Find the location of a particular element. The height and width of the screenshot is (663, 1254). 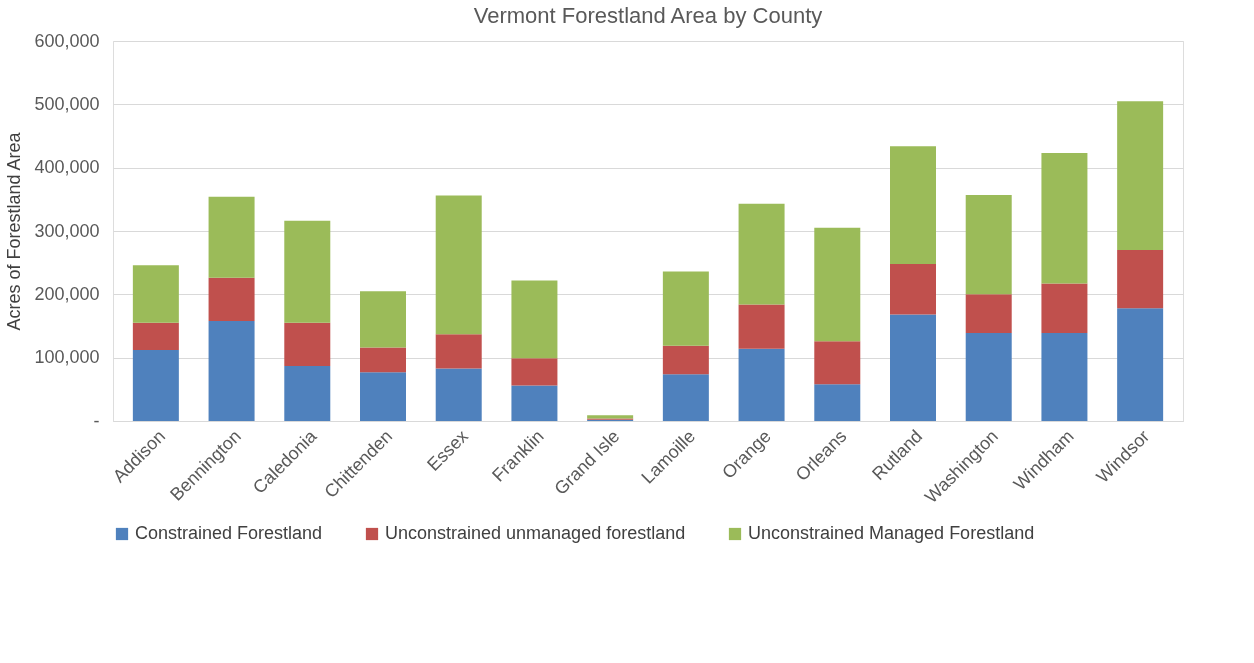

y-tick-label: 300,000 is located at coordinates (67, 230).